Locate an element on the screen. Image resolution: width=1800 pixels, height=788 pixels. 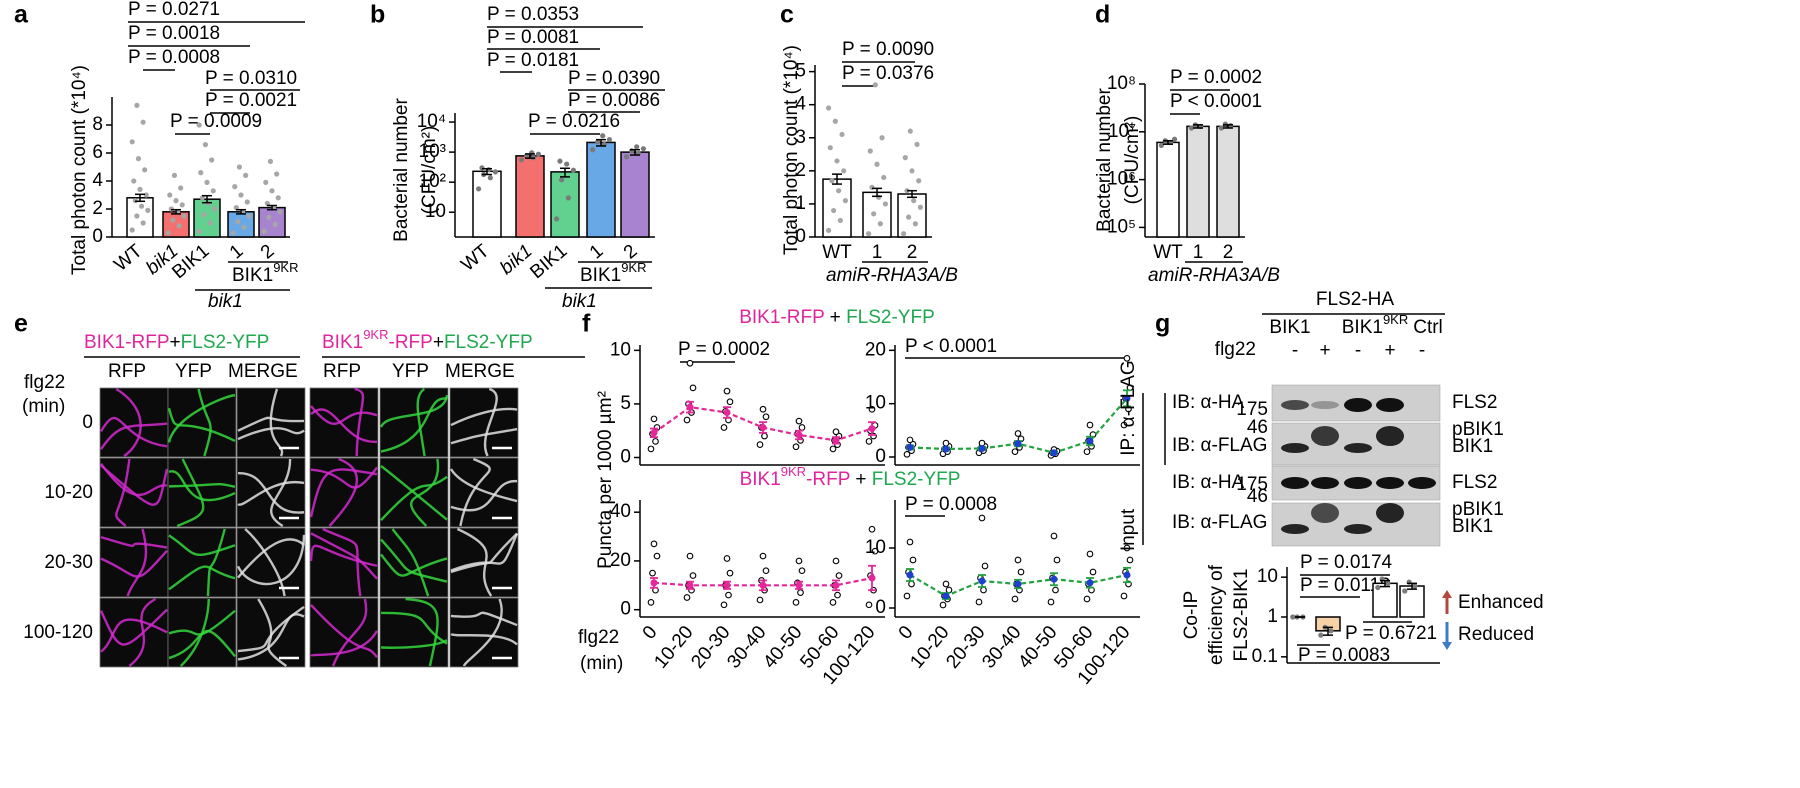
p-value: P = 0.0083 is located at coordinates (1344, 655).